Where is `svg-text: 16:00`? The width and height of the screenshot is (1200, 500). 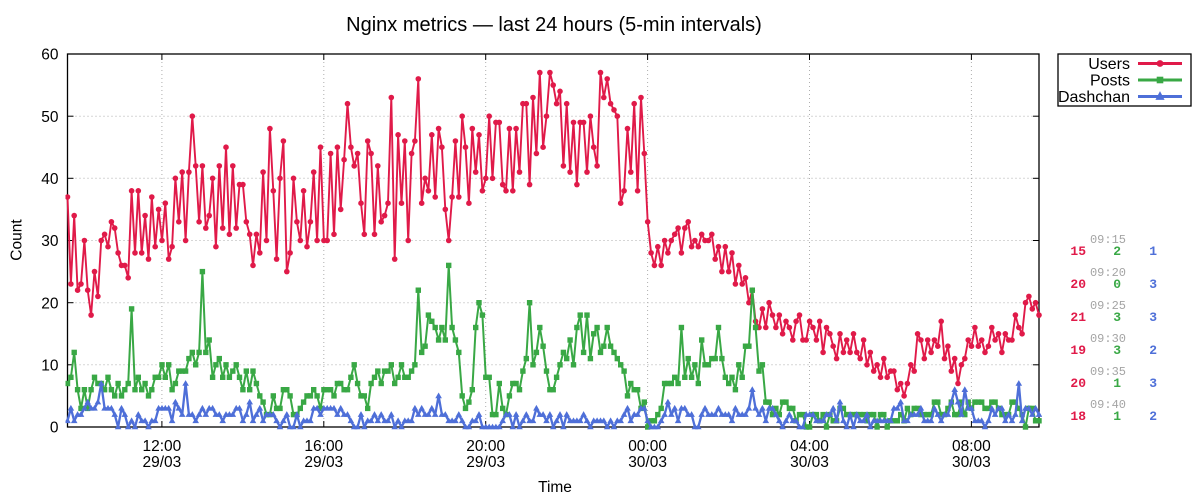 svg-text: 16:00 is located at coordinates (323, 446).